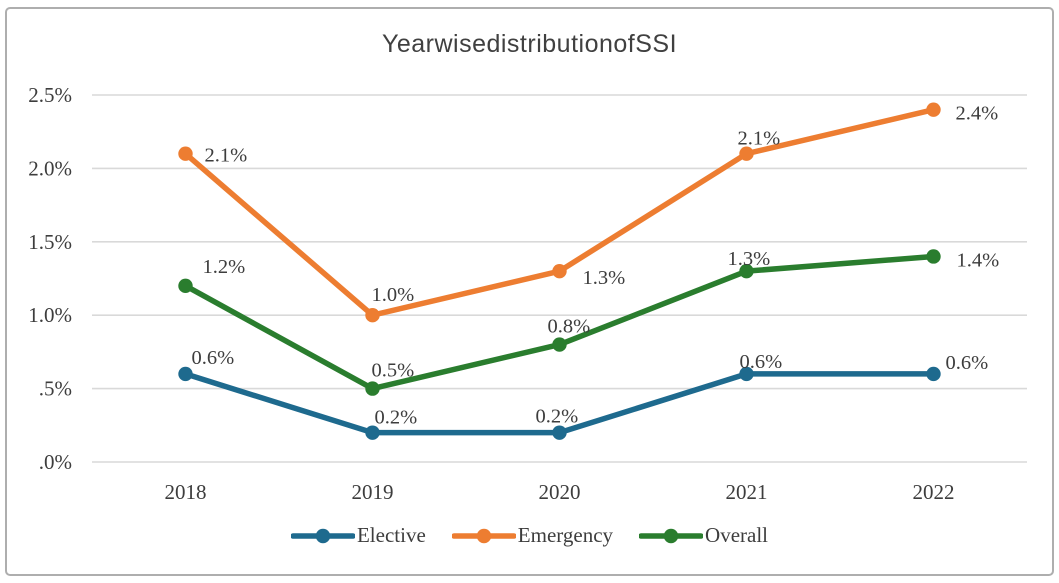 This screenshot has width=1059, height=583. Describe the element at coordinates (569, 327) in the screenshot. I see `data-point-label: 0.8%` at that location.